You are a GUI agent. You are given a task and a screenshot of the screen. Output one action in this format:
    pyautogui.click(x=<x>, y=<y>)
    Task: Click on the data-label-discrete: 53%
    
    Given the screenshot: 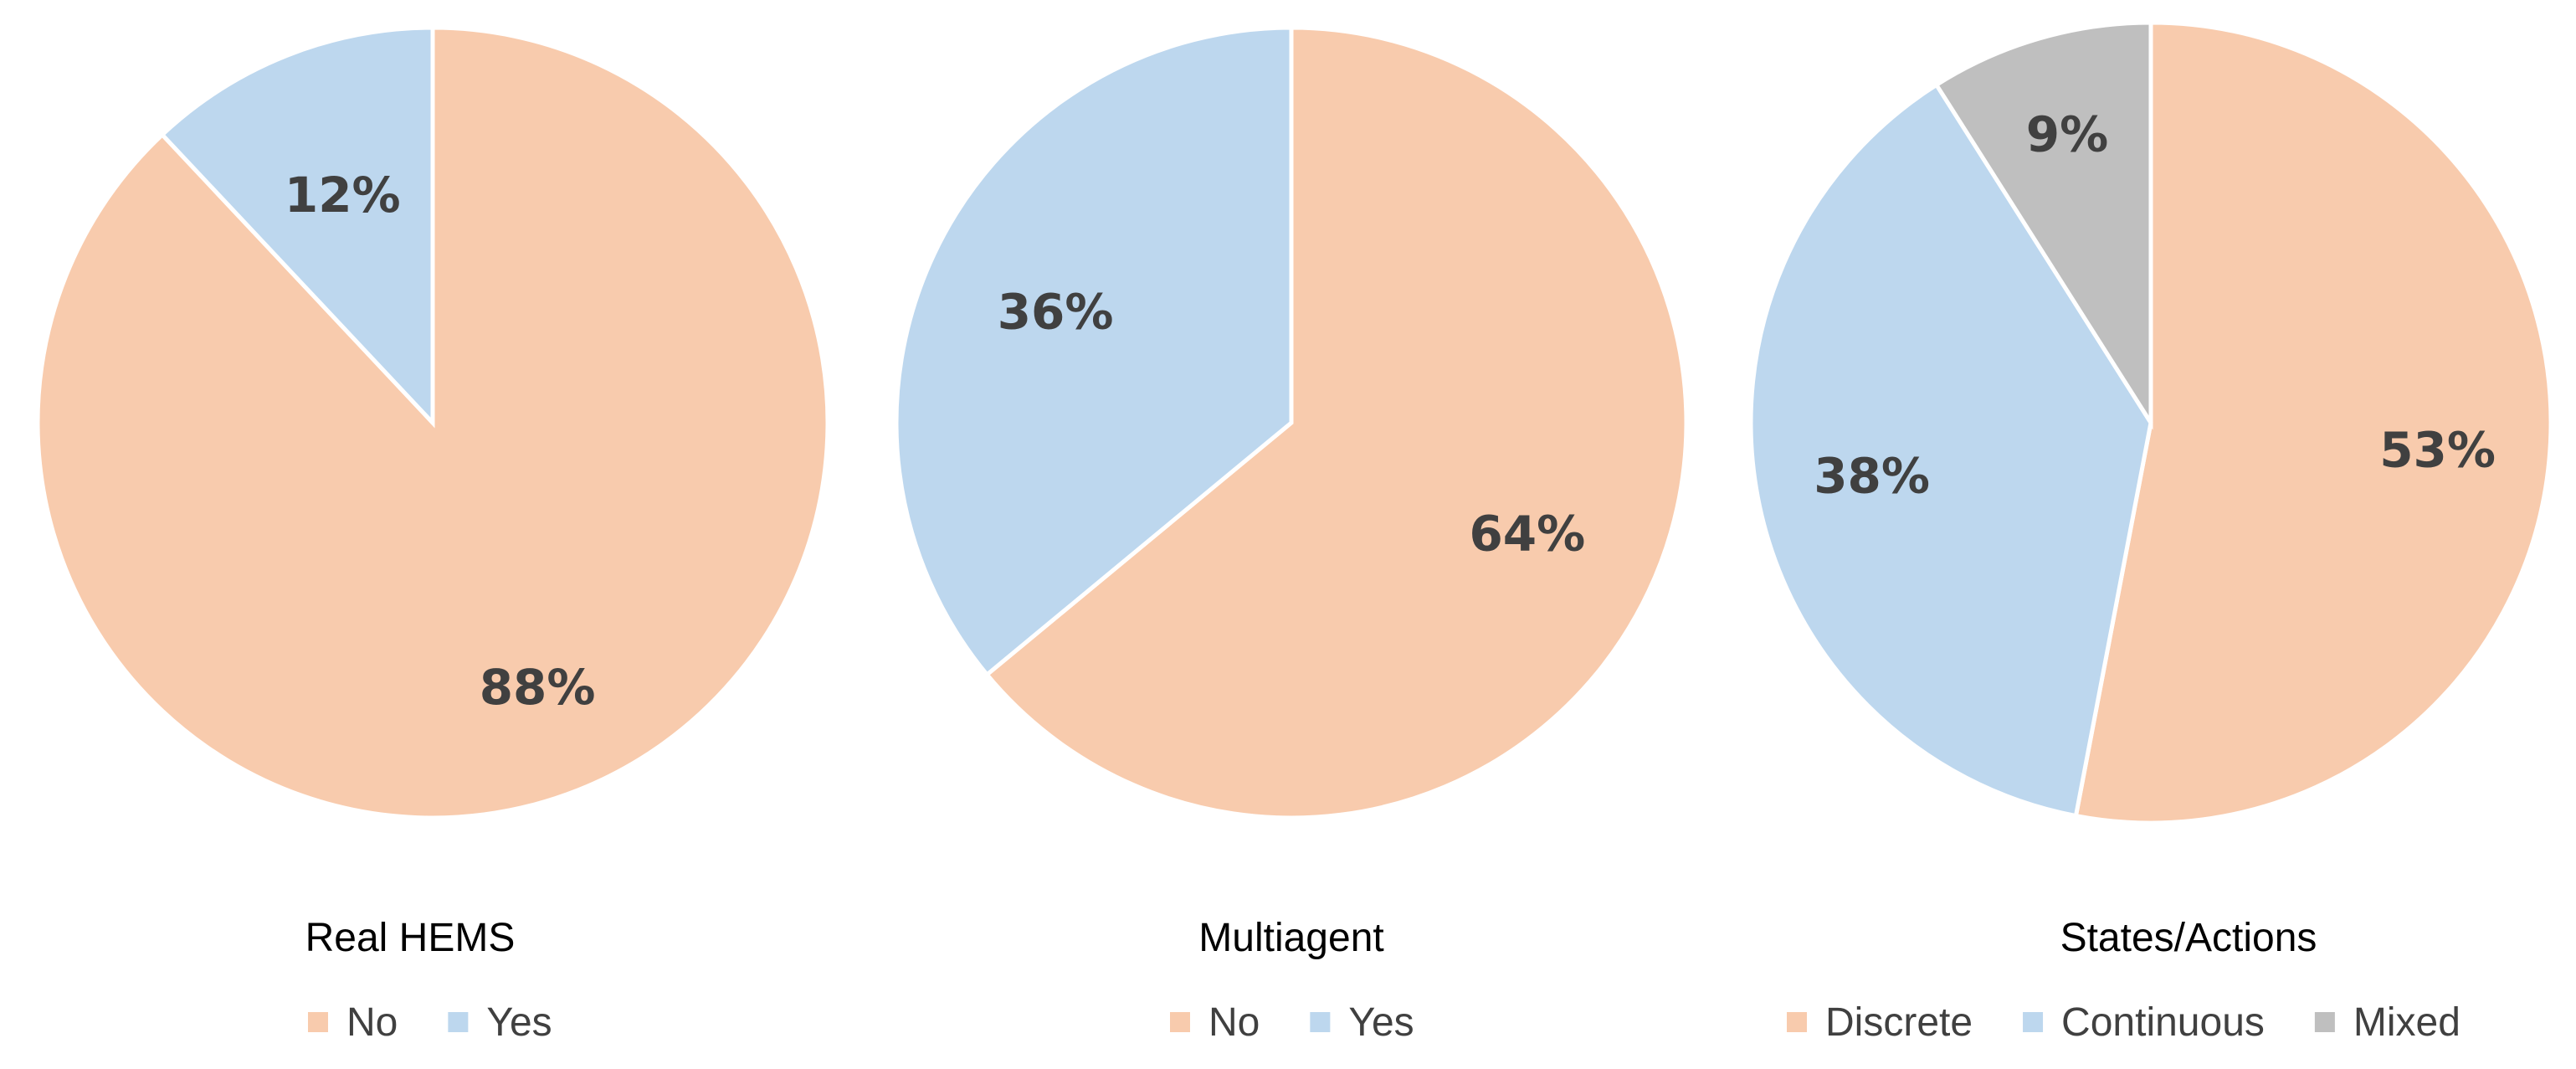 What is the action you would take?
    pyautogui.click(x=2437, y=449)
    